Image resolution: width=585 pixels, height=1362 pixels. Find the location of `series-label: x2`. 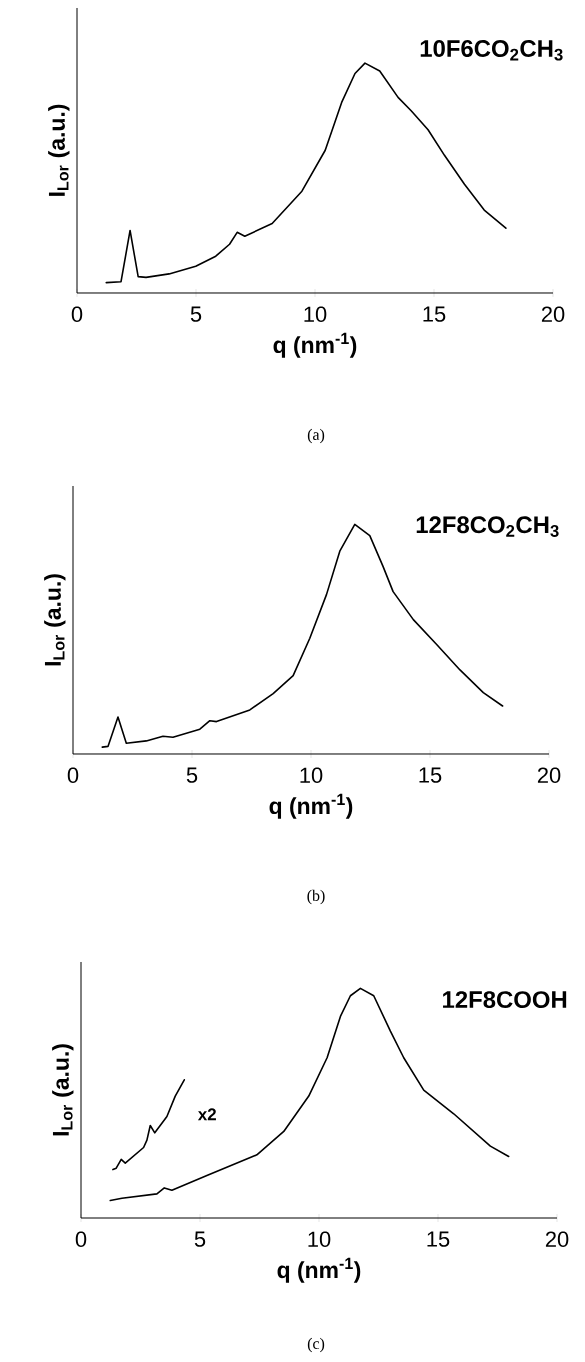

series-label: x2 is located at coordinates (206, 1114).